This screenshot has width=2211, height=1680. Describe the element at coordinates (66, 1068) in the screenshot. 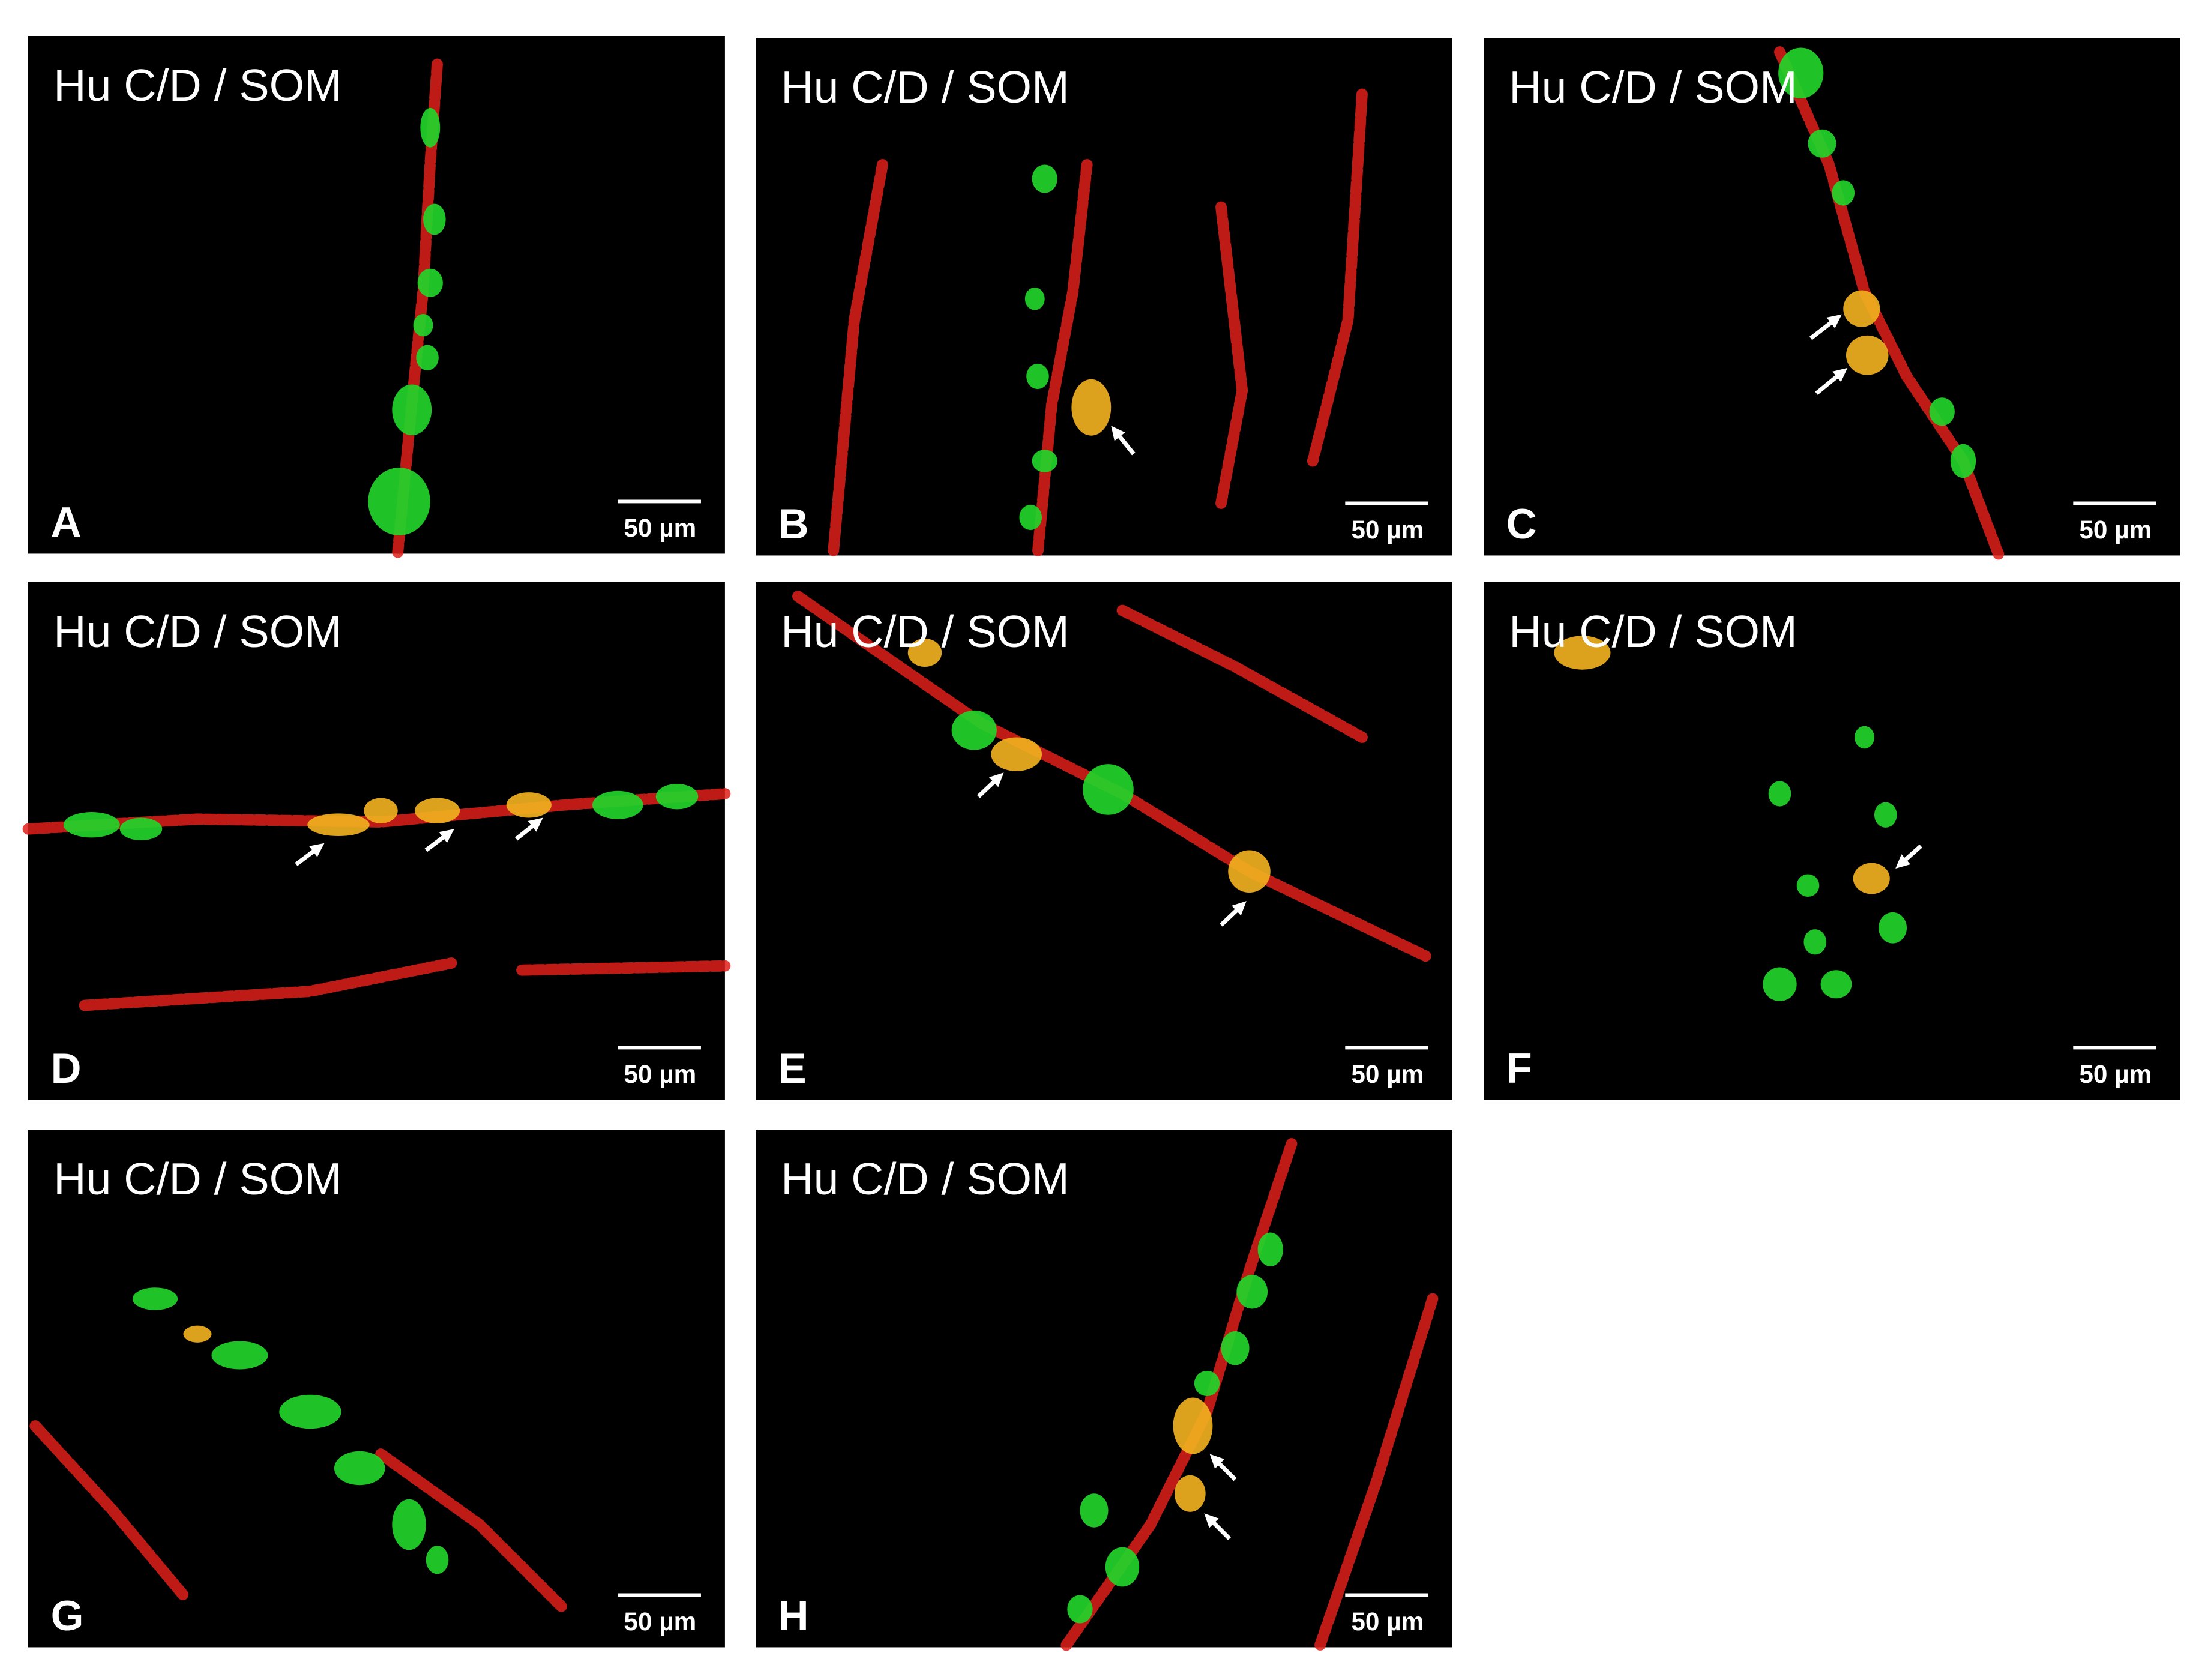

I see `panel-letter: D` at that location.